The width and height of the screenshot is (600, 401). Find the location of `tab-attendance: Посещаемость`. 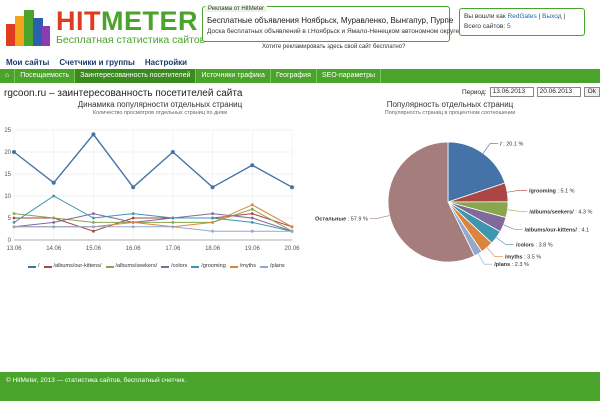

tab-attendance: Посещаемость is located at coordinates (45, 76).